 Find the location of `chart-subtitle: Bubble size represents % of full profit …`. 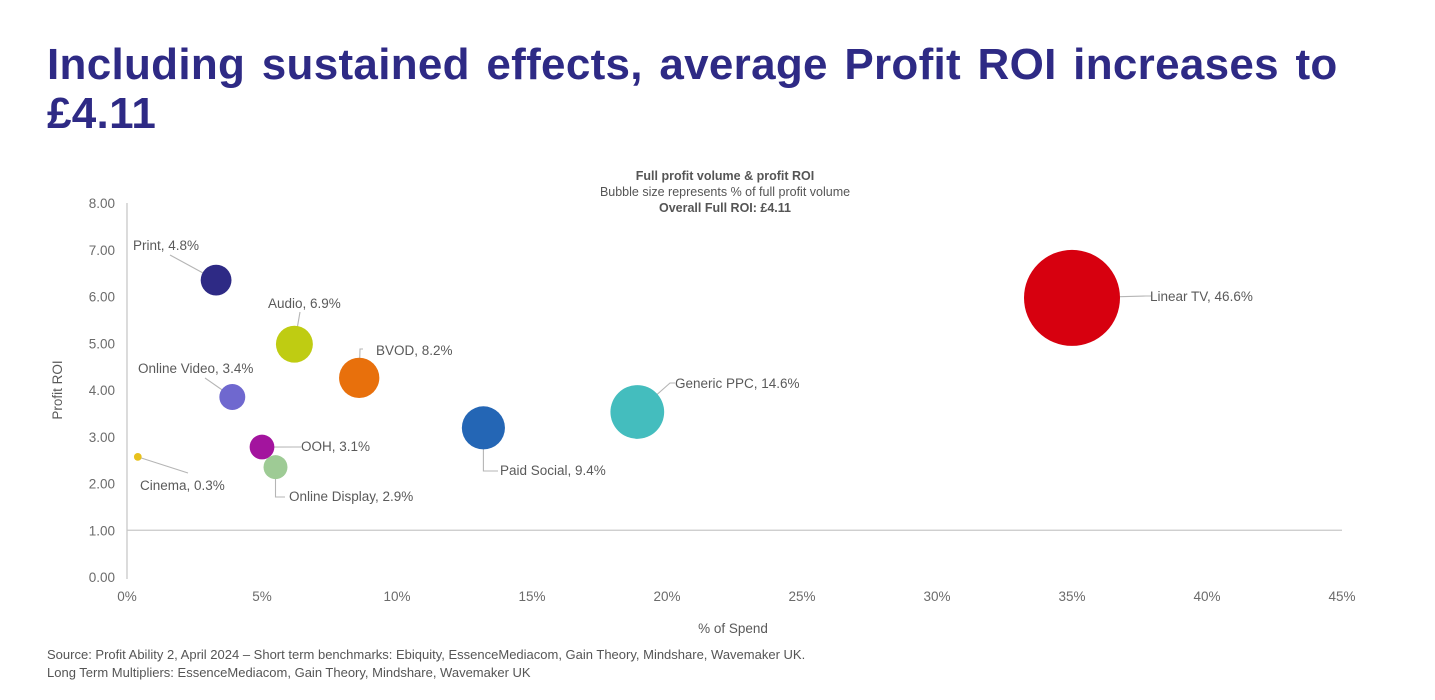

chart-subtitle: Bubble size represents % of full profit … is located at coordinates (725, 192).